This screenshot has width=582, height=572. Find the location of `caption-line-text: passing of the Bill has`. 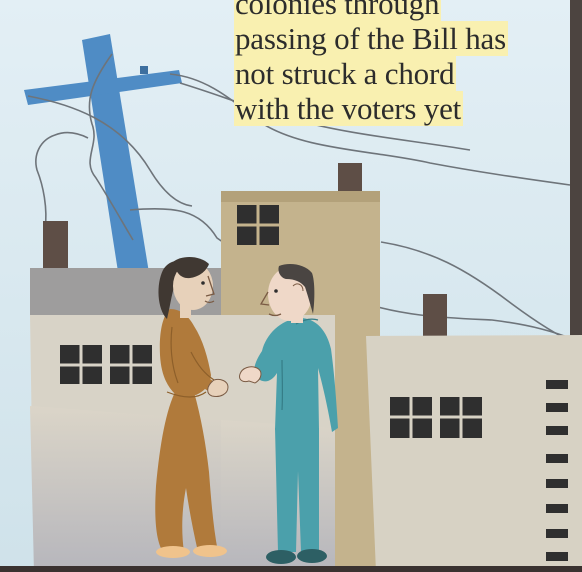

caption-line-text: passing of the Bill has is located at coordinates (371, 38).